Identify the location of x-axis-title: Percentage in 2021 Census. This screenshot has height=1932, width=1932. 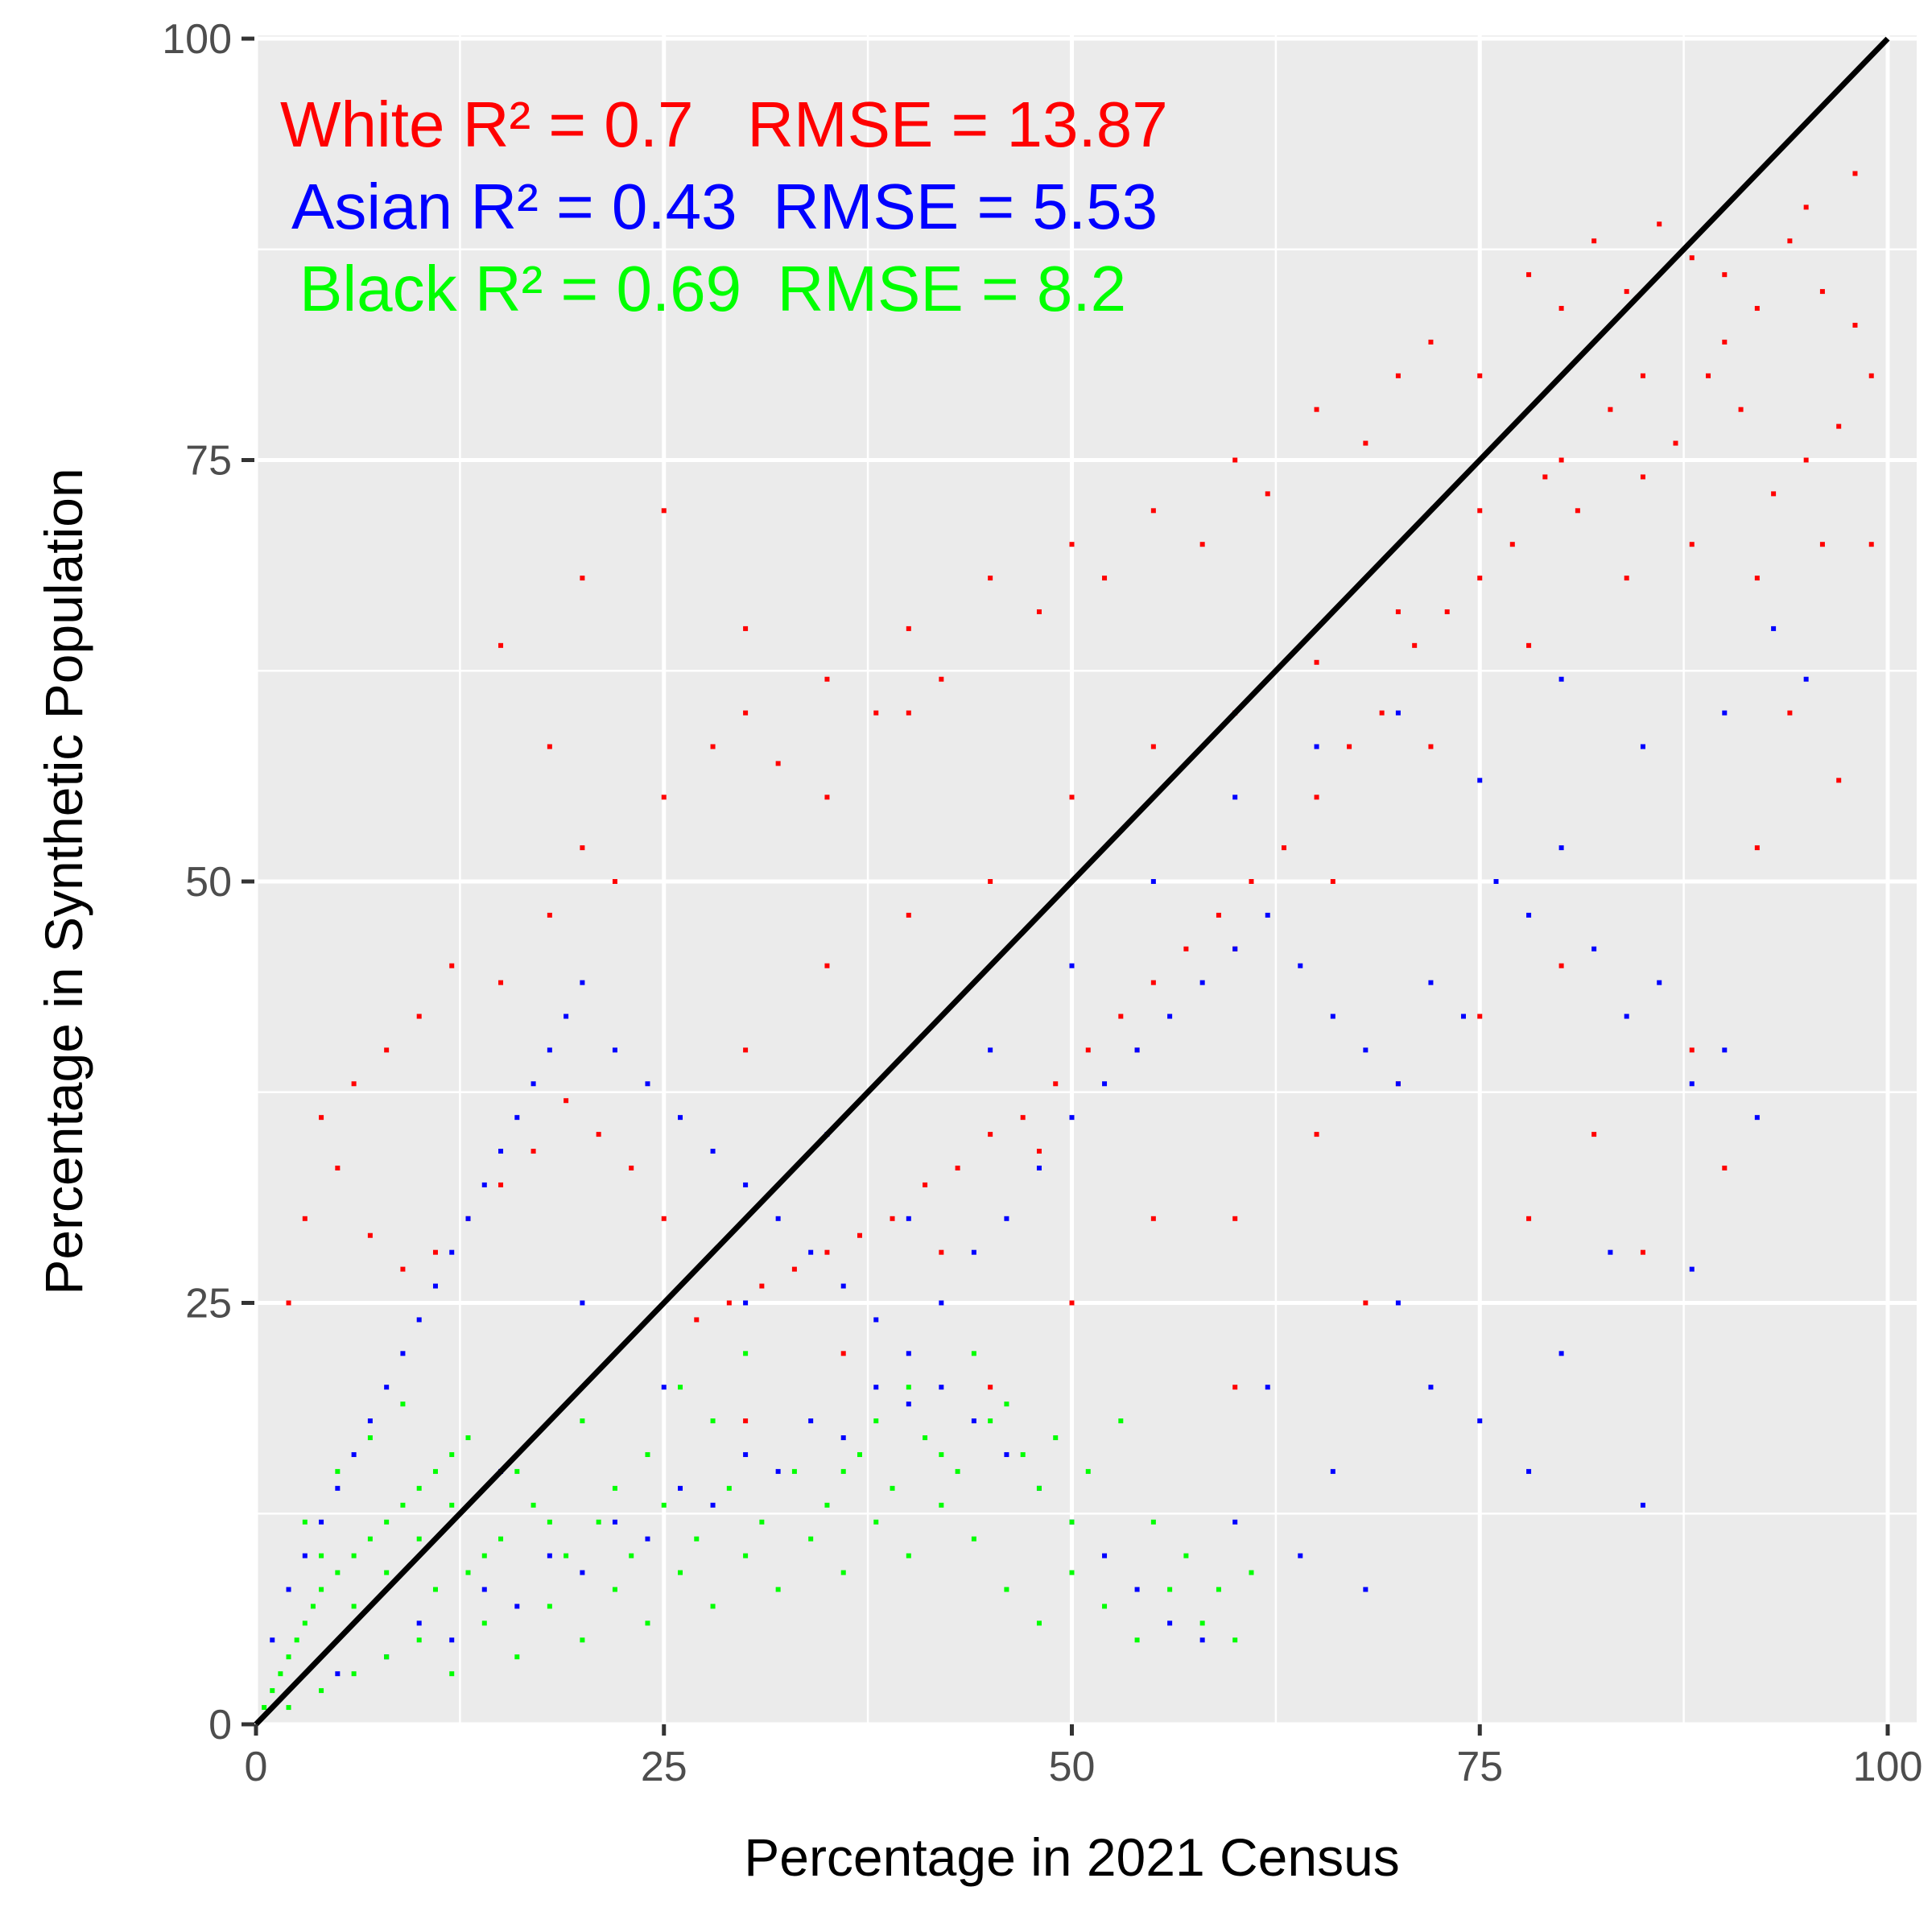
(1072, 1857).